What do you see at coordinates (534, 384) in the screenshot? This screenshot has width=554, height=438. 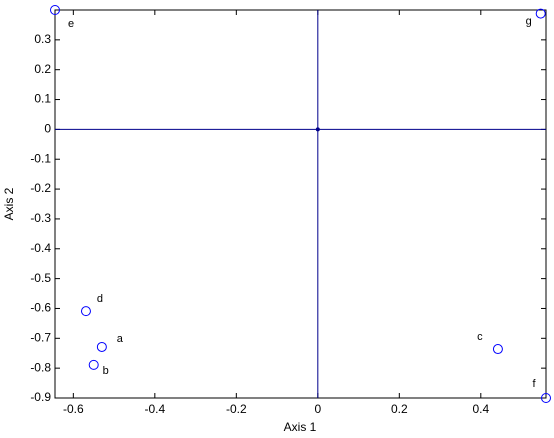 I see `point-label: f` at bounding box center [534, 384].